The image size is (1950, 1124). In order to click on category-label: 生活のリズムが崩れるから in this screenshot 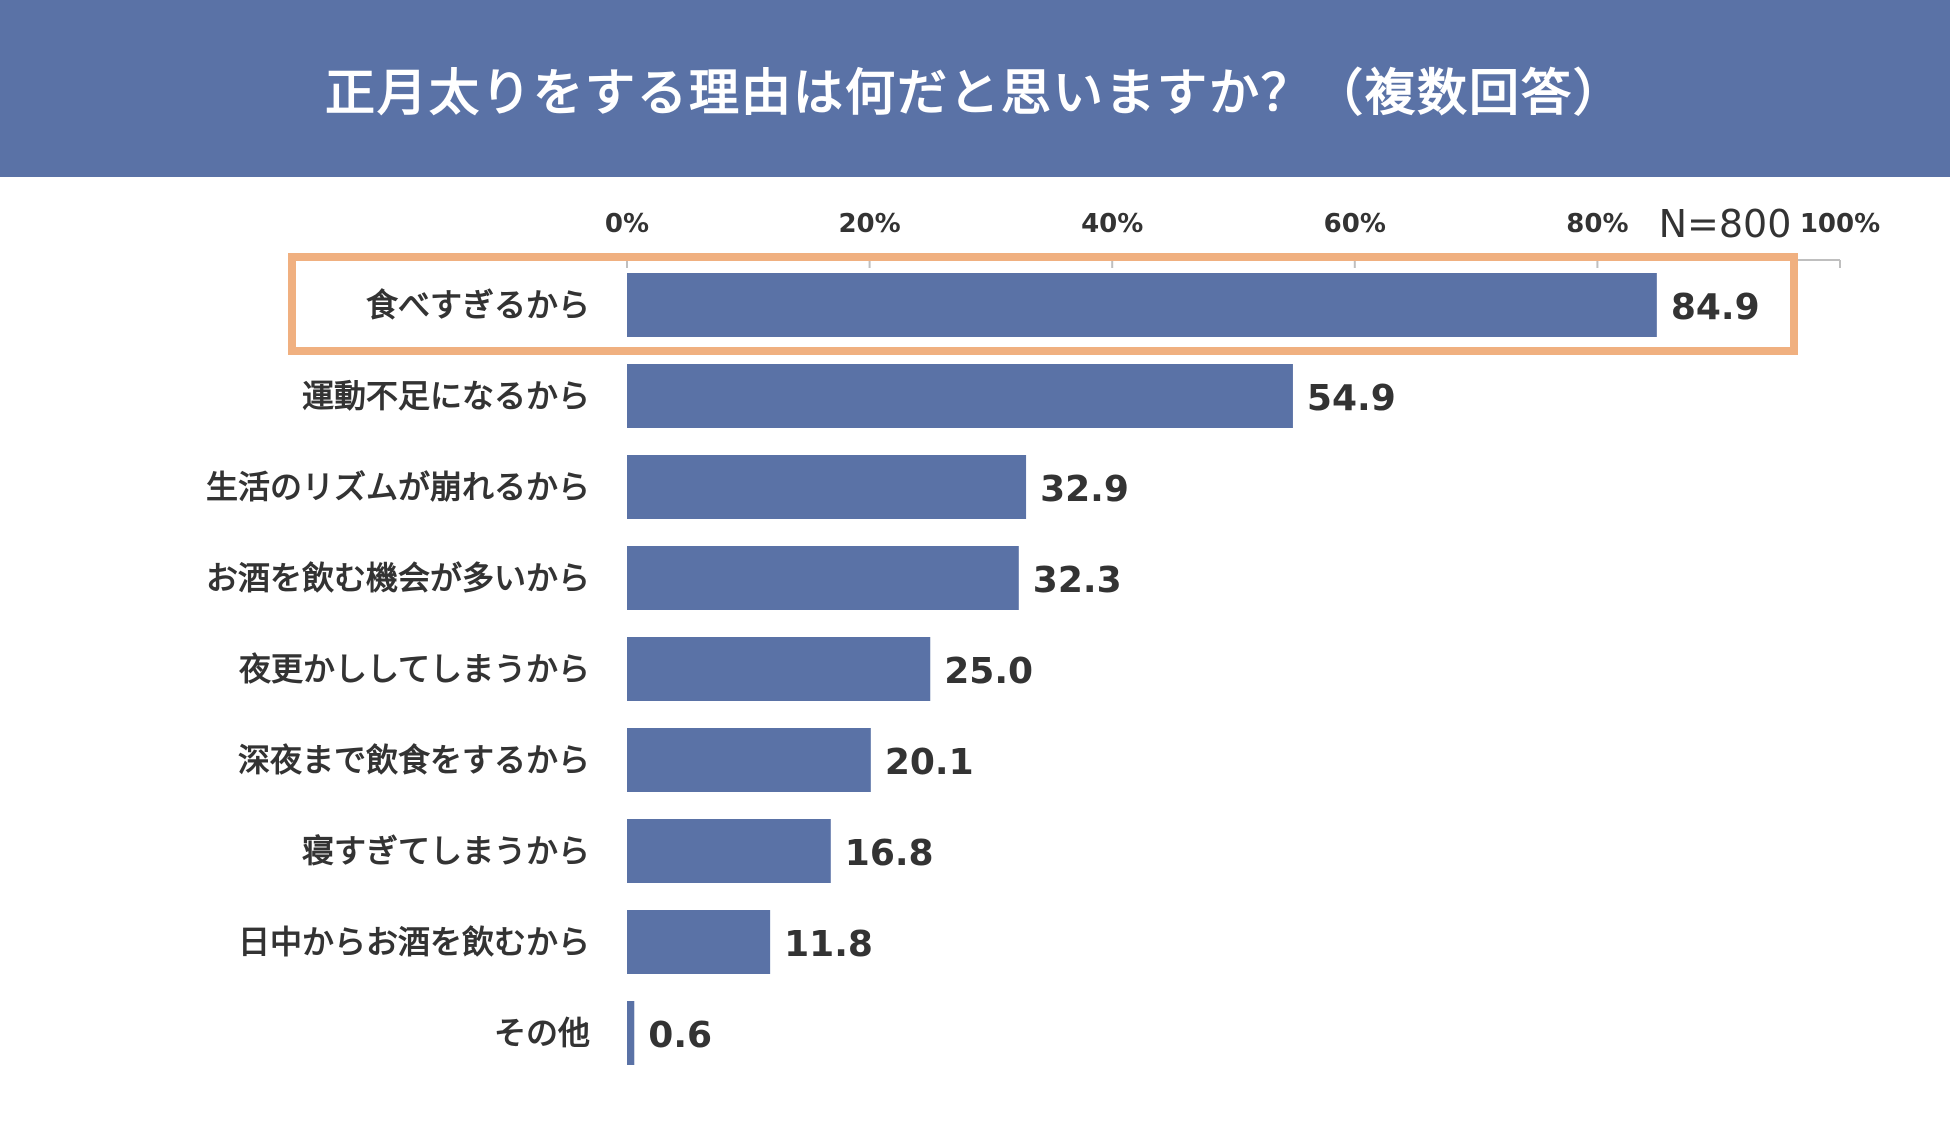, I will do `click(398, 487)`.